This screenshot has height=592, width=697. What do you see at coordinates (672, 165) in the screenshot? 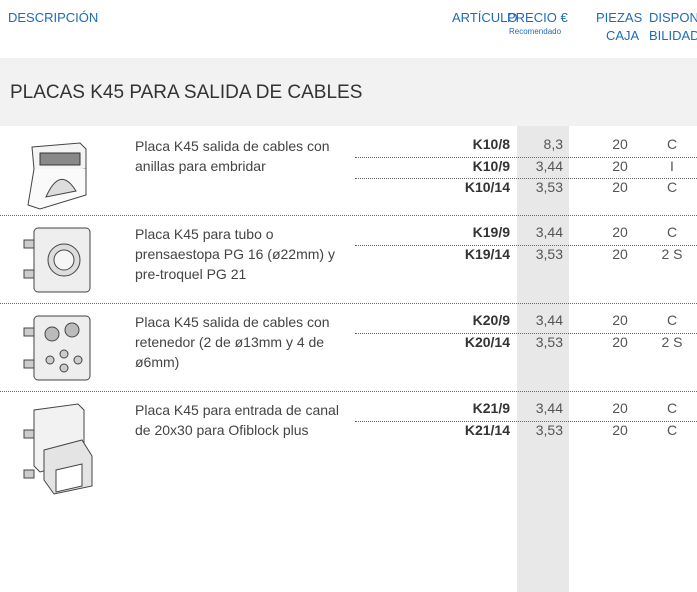
I see `availability: I` at bounding box center [672, 165].